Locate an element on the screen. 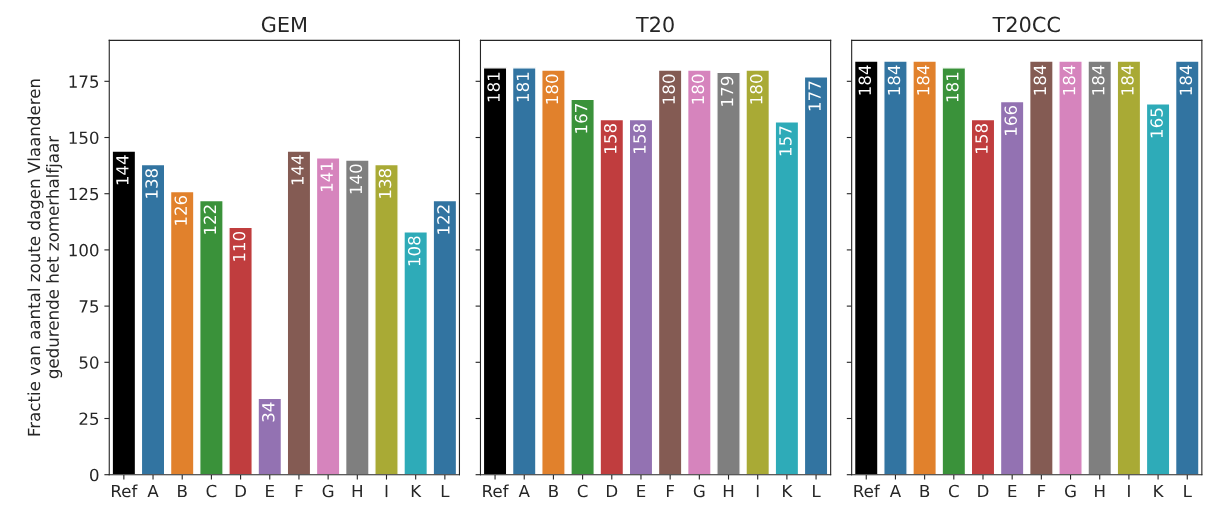 The width and height of the screenshot is (1214, 505). data-label: 140 is located at coordinates (356, 179).